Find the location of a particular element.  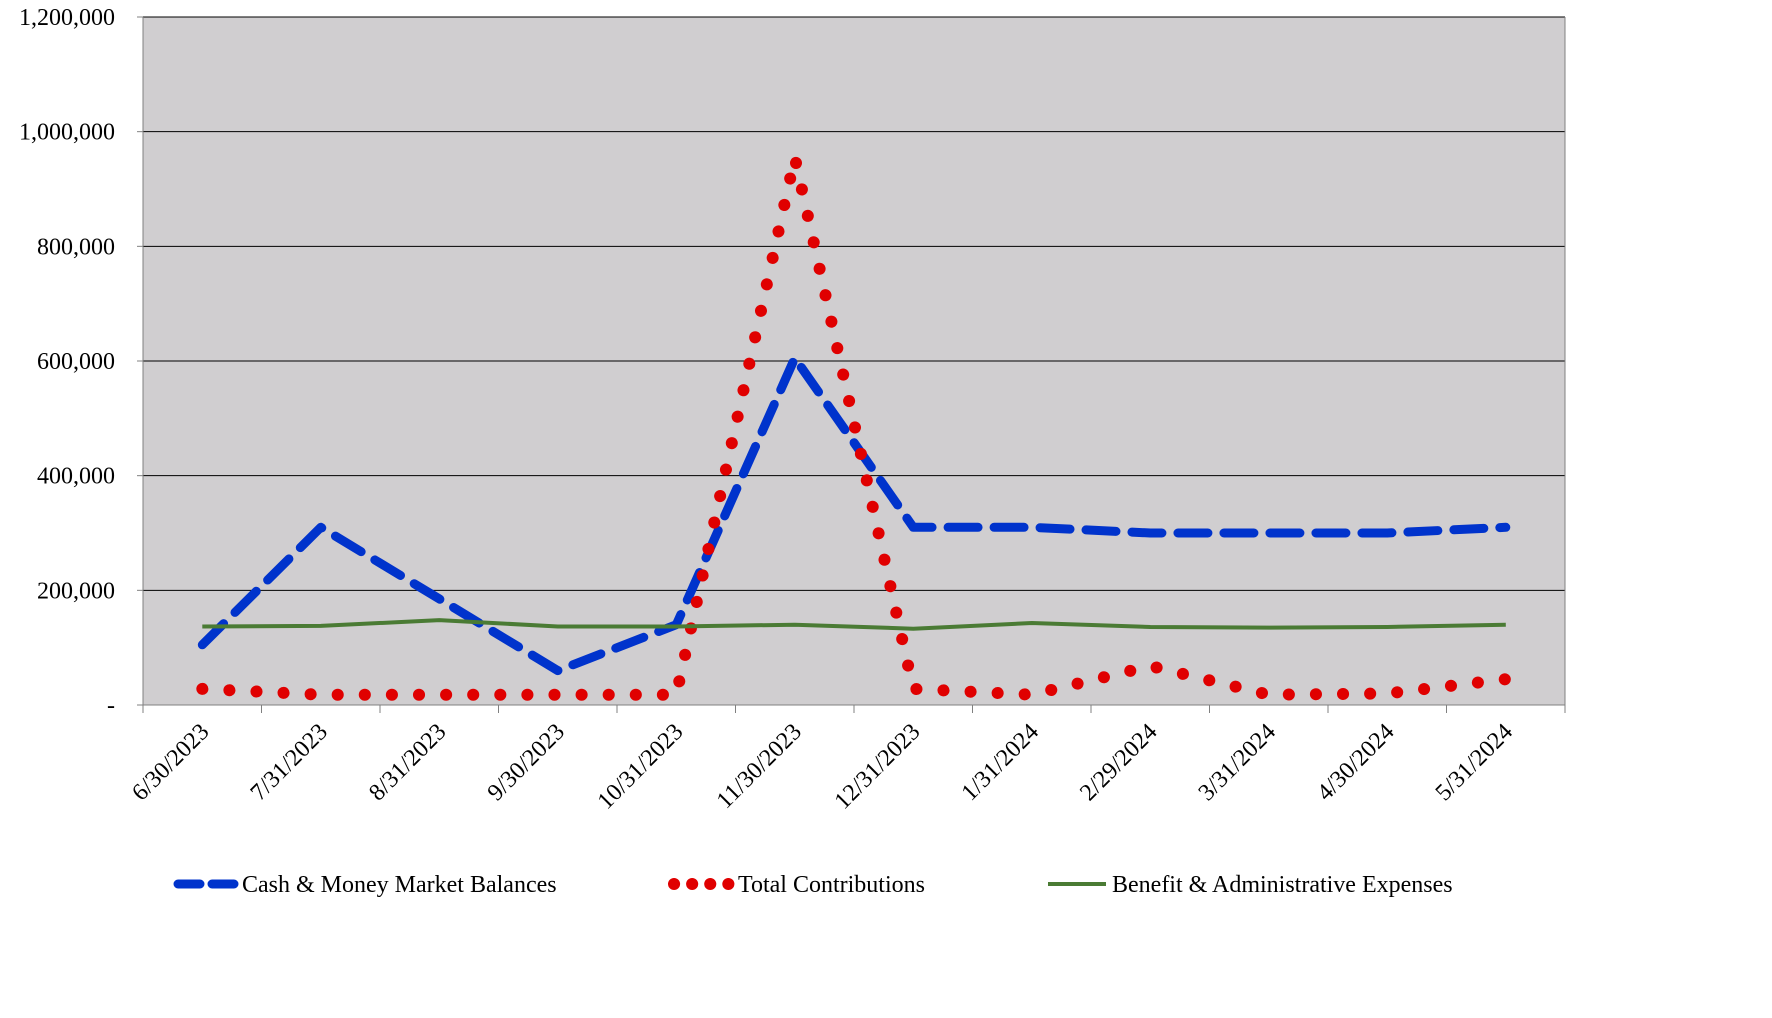

y-tick-label: 1,000,000 is located at coordinates (67, 133).